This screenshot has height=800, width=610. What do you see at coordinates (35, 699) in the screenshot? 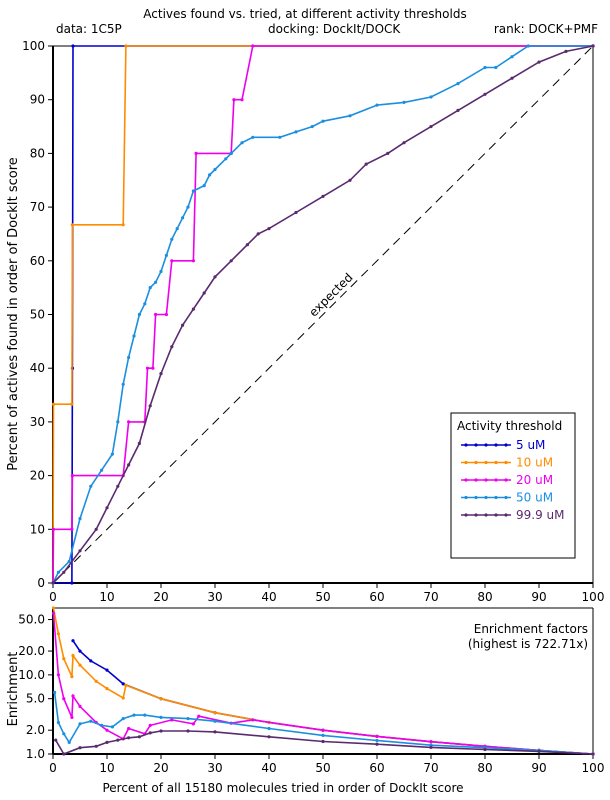
I see `enrich-y-tick-label: 5.0` at bounding box center [35, 699].